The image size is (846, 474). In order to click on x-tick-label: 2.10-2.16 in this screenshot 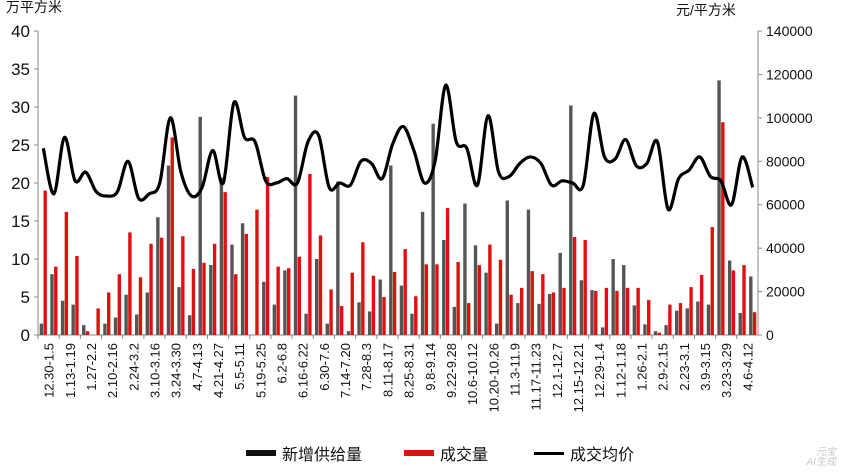, I will do `click(112, 370)`.